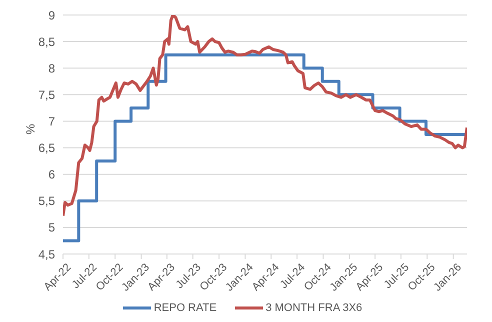 Image resolution: width=492 pixels, height=322 pixels. What do you see at coordinates (47, 41) in the screenshot?
I see `y-tick-label: 8,5` at bounding box center [47, 41].